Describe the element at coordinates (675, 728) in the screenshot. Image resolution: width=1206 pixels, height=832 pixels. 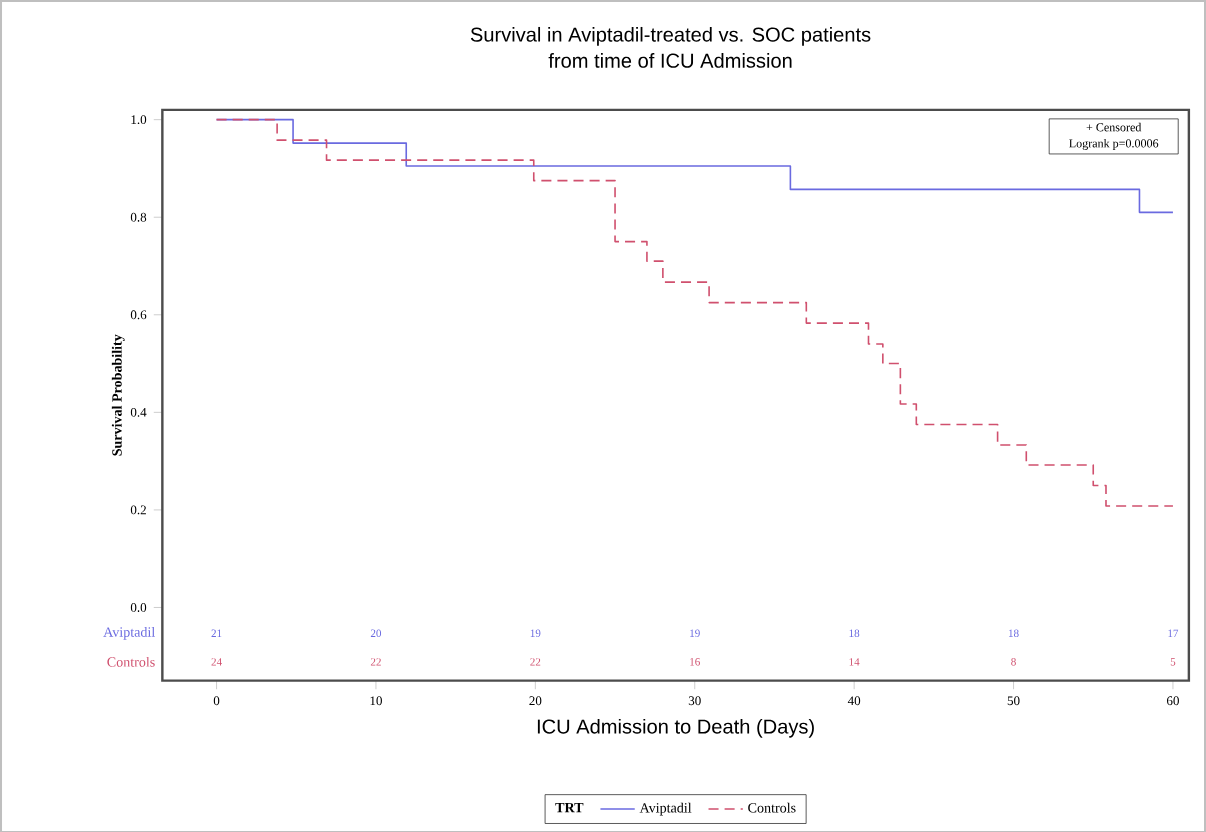
I see `x-axis-title: ICU Admission to Death (Days)` at that location.